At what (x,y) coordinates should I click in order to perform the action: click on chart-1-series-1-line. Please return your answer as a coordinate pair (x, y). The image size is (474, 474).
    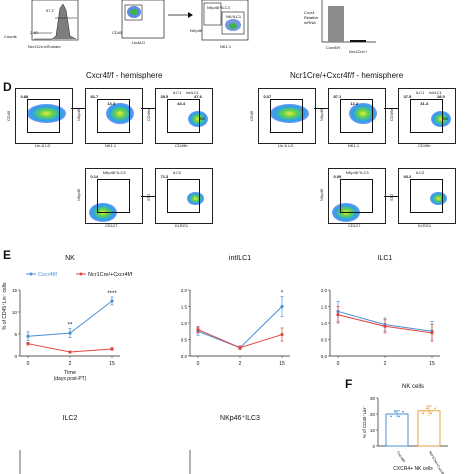
    Looking at the image, I should click on (240, 339).